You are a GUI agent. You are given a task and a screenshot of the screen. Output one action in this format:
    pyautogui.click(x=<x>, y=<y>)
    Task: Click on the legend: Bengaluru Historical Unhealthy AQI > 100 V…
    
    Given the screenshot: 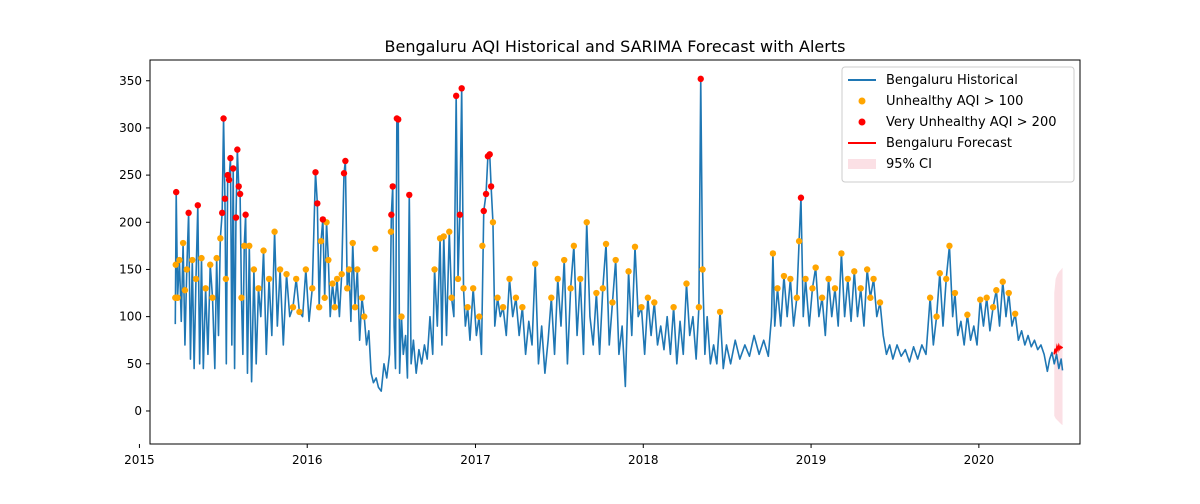 What is the action you would take?
    pyautogui.click(x=958, y=124)
    